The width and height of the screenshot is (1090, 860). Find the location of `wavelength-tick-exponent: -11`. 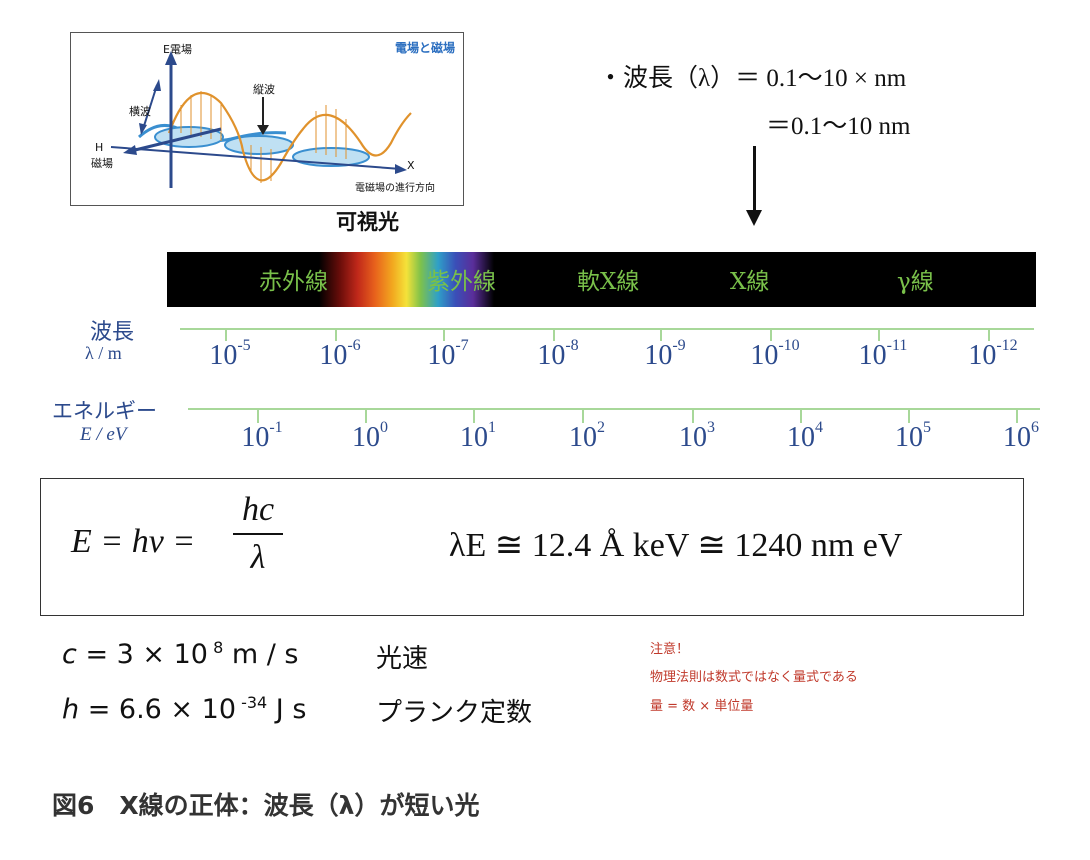

wavelength-tick-exponent: -11 is located at coordinates (897, 345).